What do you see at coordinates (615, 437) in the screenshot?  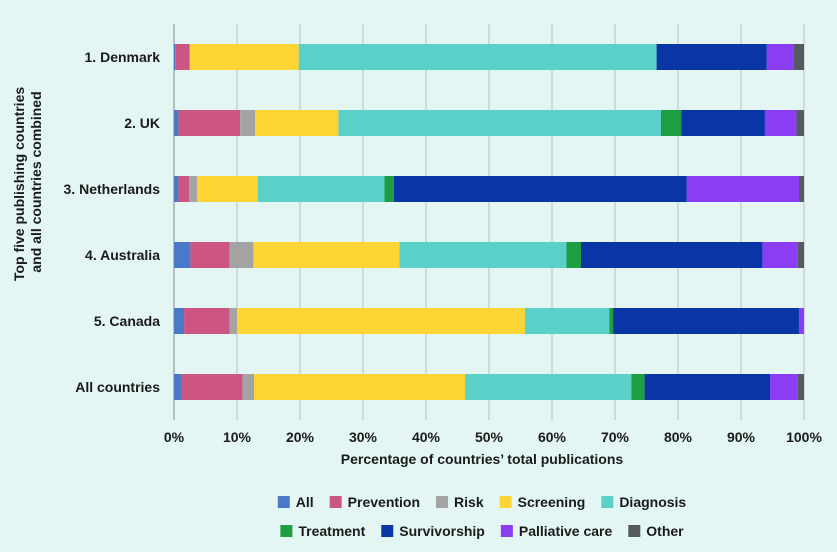 I see `x-tick-label: 70%` at bounding box center [615, 437].